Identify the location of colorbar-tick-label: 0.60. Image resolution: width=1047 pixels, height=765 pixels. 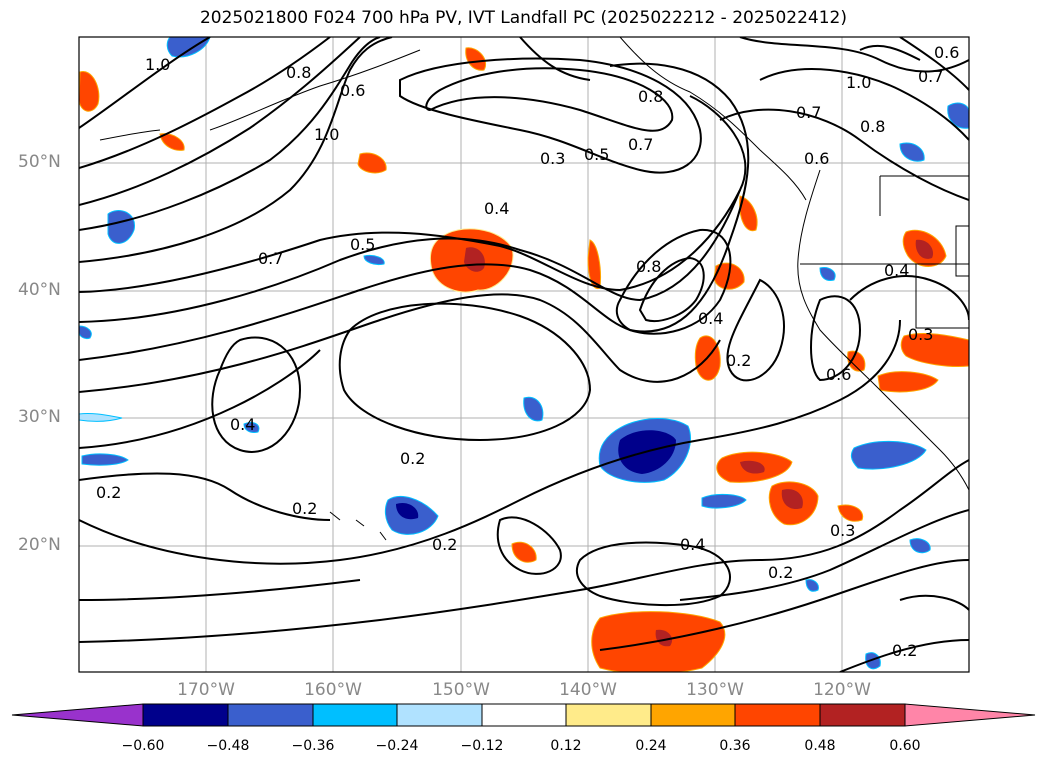
(905, 746).